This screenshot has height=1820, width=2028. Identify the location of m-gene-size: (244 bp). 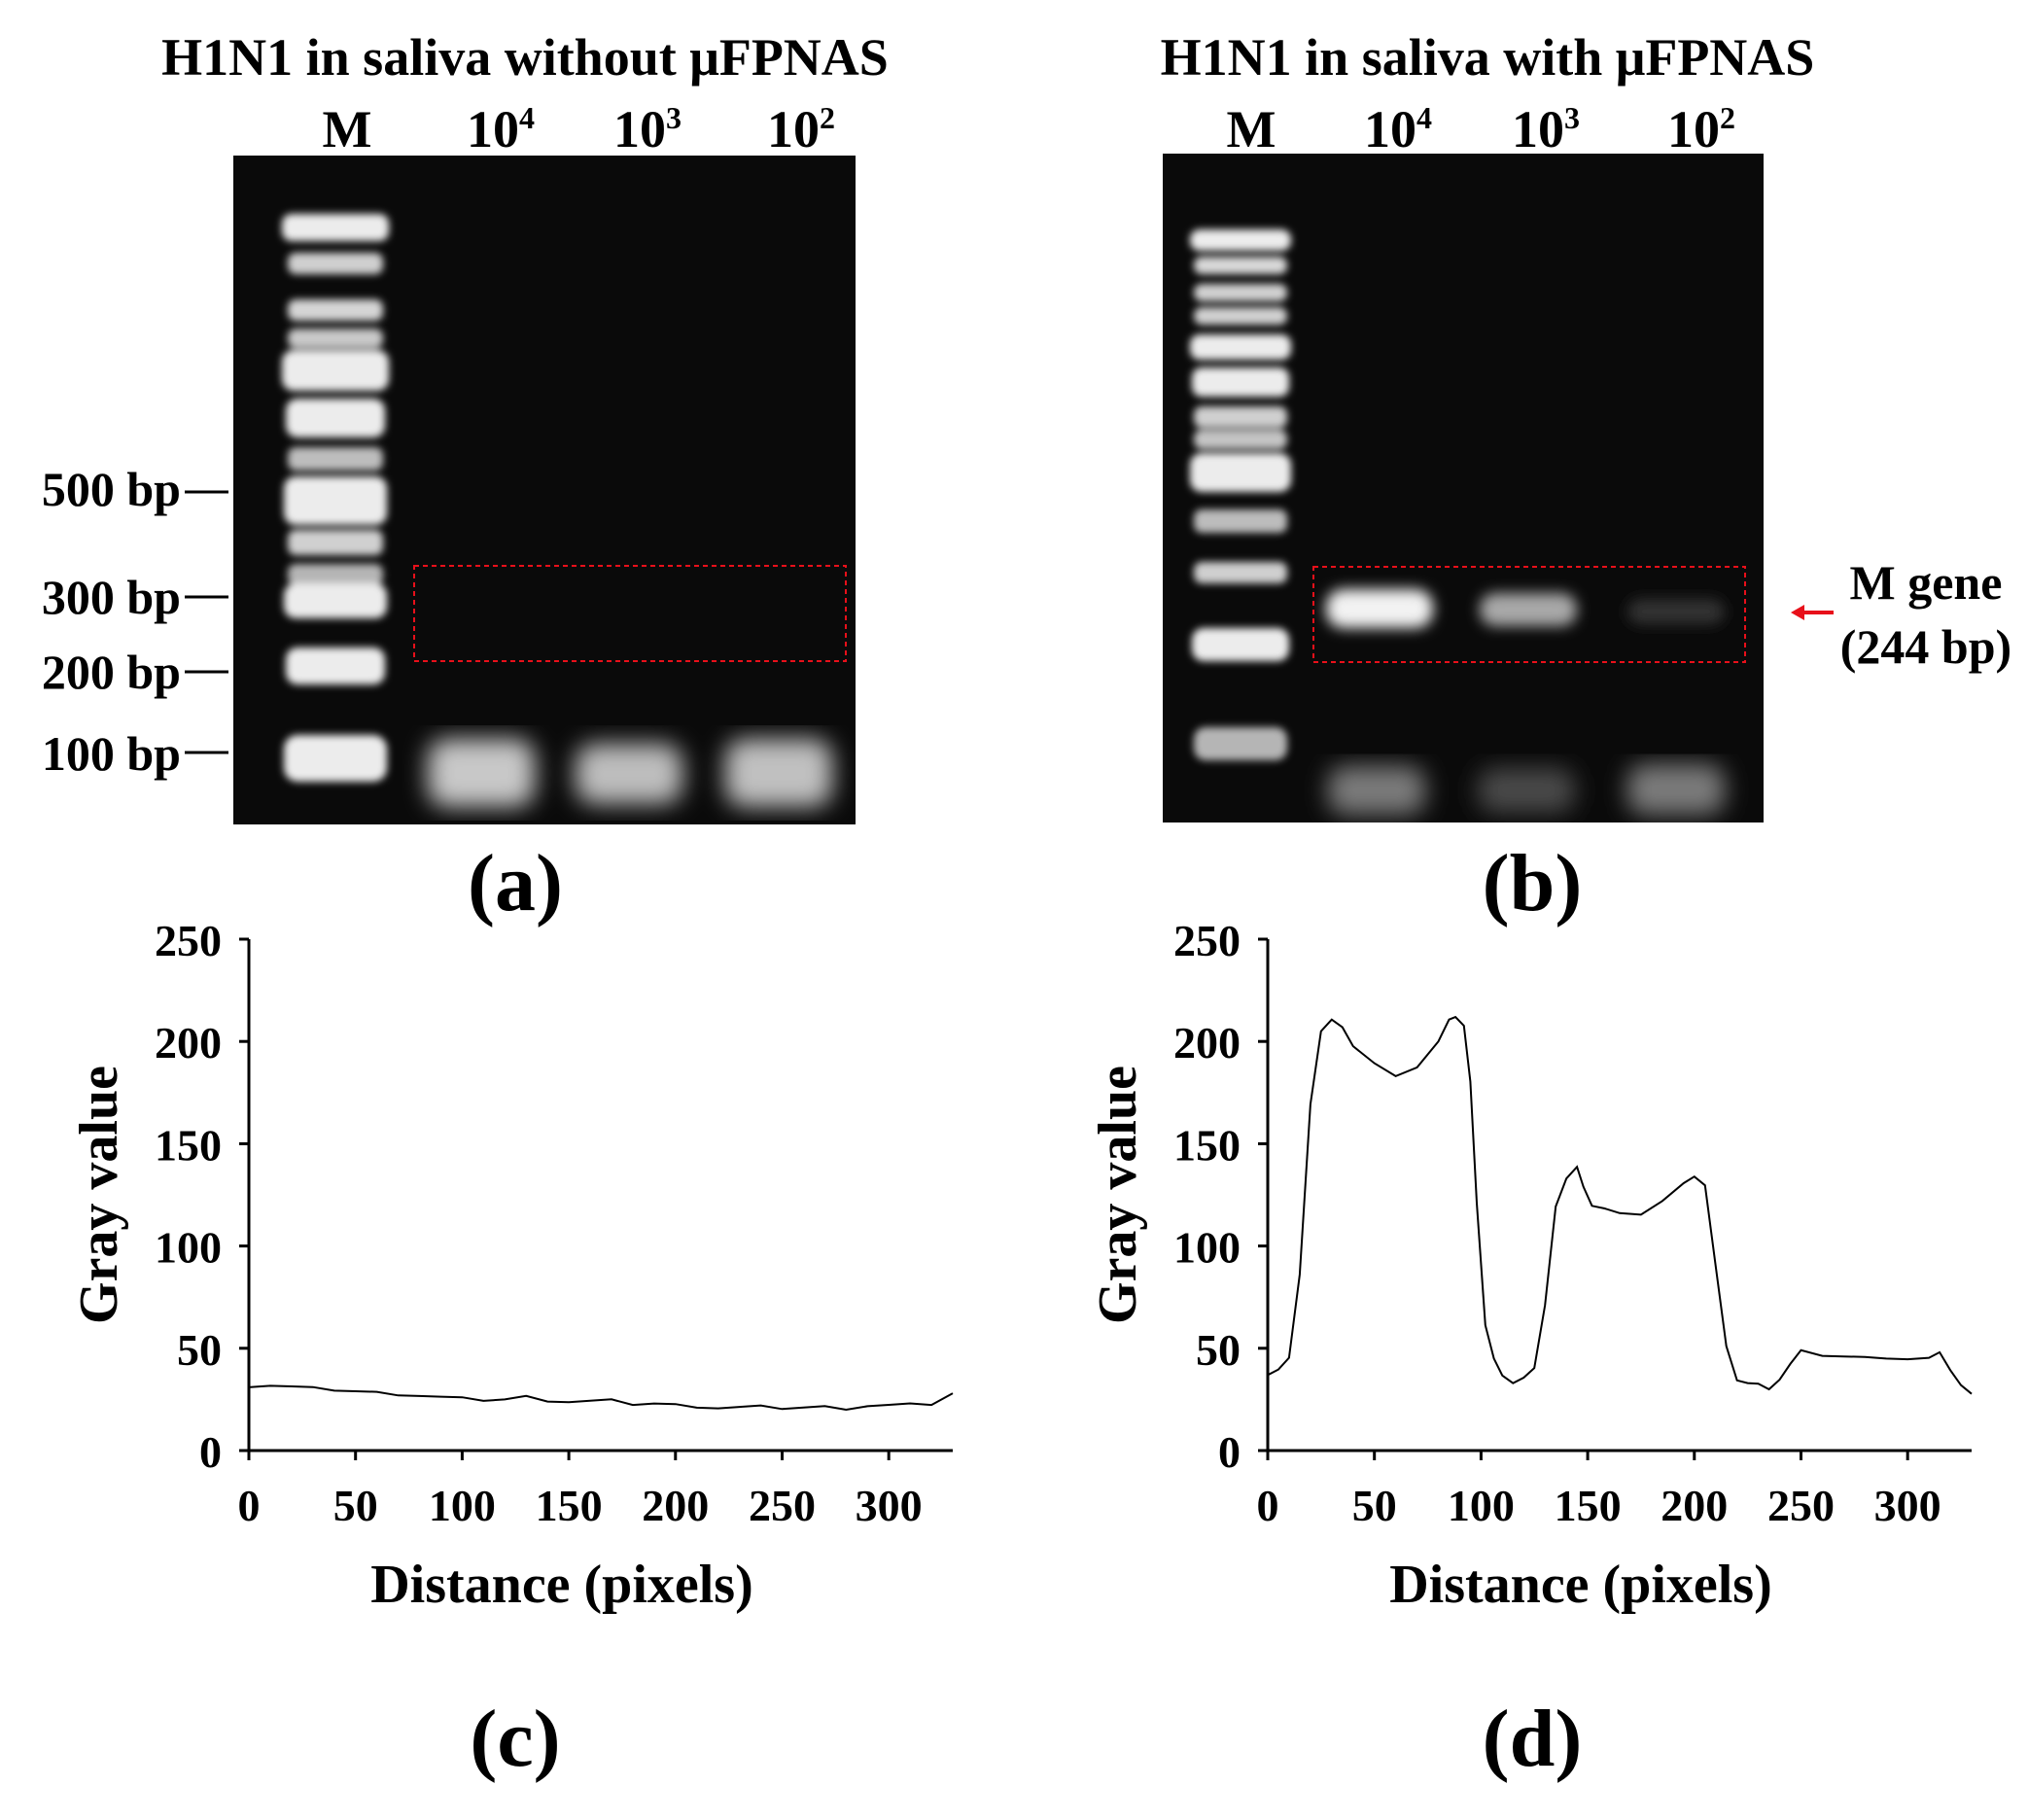
(1926, 646).